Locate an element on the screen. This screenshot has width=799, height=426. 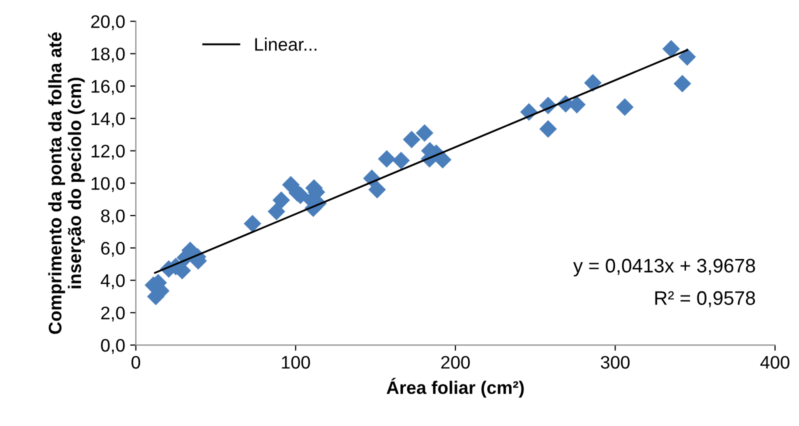
y-tick-label: 18,0 is located at coordinates (108, 55).